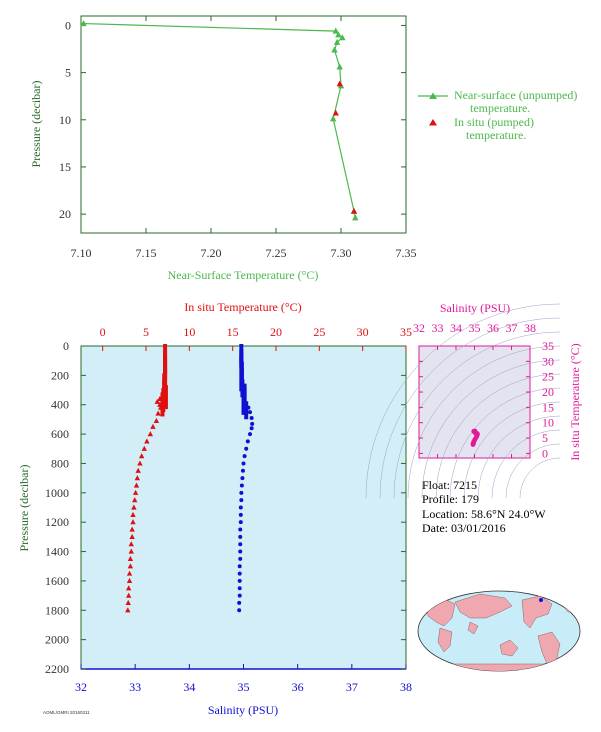 The image size is (601, 732). I want to click on salinity-tick-label: 35, so click(244, 687).